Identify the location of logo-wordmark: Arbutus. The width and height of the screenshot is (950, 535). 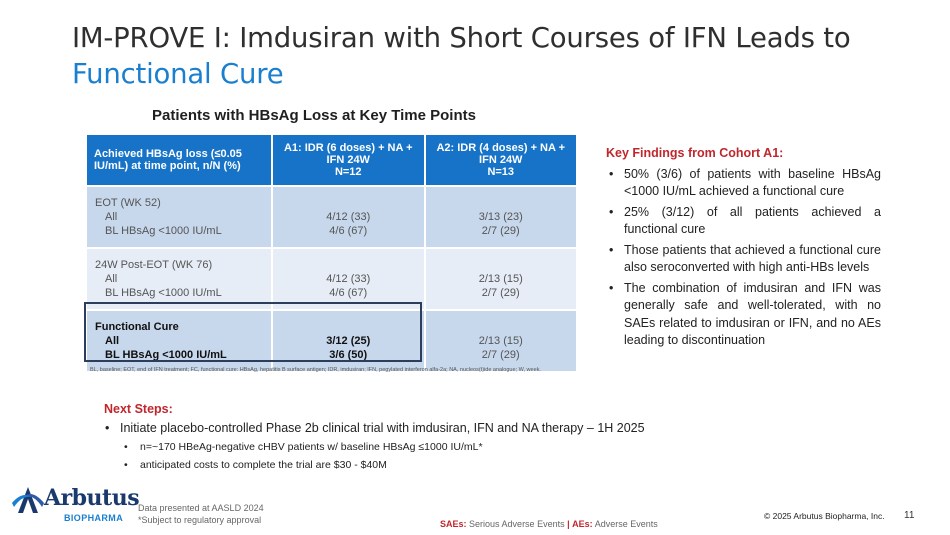
(92, 498).